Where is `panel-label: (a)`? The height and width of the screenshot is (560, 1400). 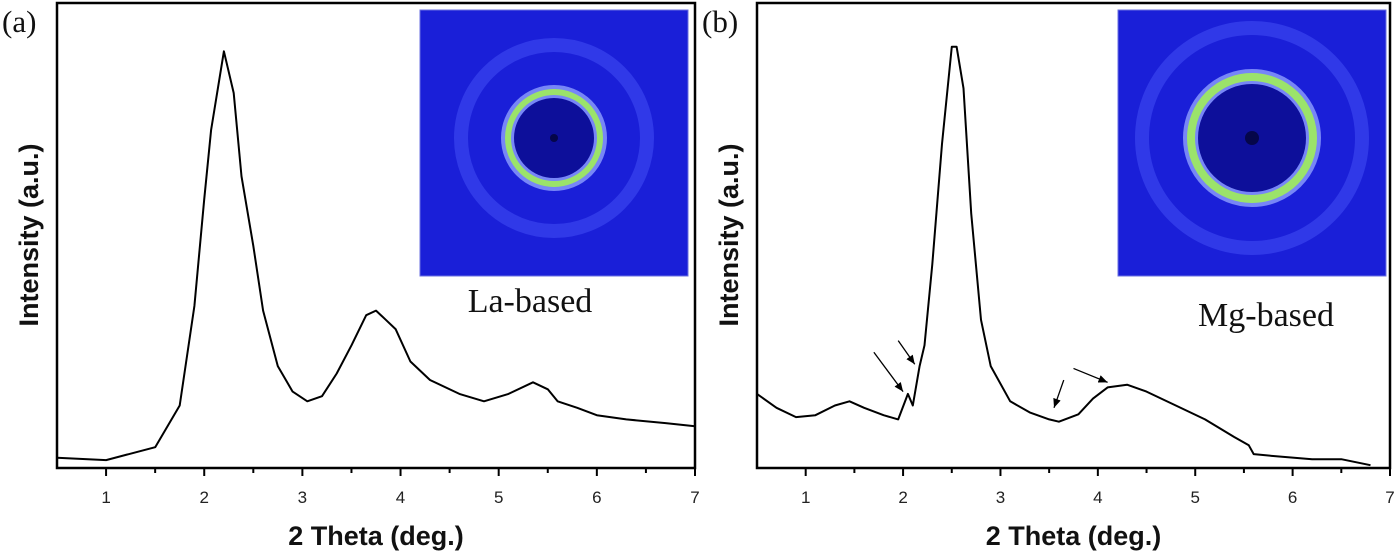
panel-label: (a) is located at coordinates (19, 21).